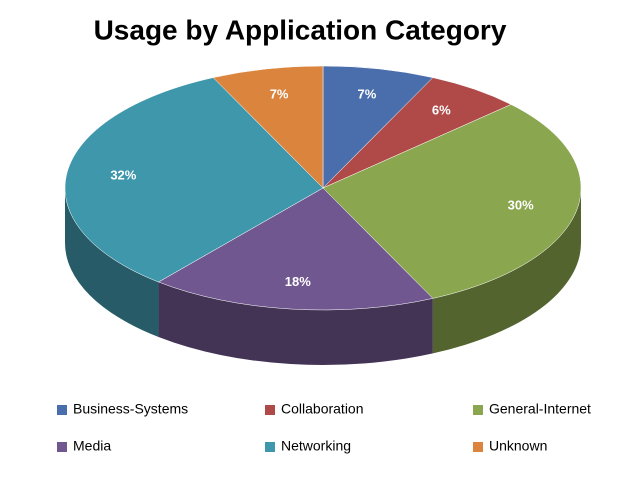  What do you see at coordinates (316, 446) in the screenshot?
I see `legend-label: Networking` at bounding box center [316, 446].